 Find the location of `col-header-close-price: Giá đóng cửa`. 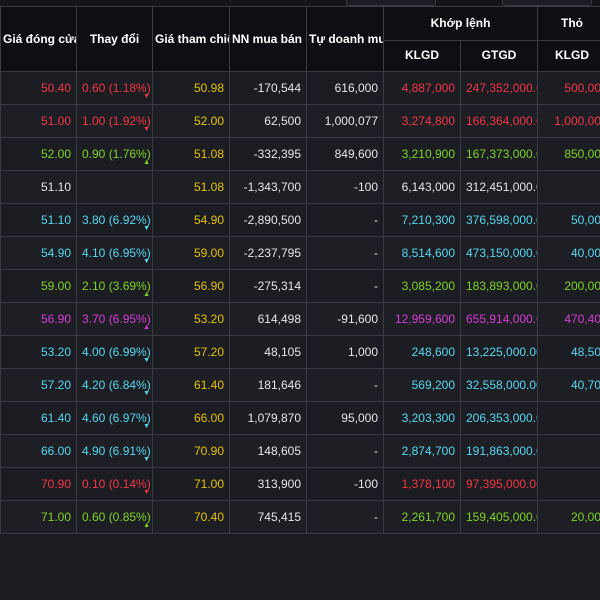

col-header-close-price: Giá đóng cửa is located at coordinates (38, 39).